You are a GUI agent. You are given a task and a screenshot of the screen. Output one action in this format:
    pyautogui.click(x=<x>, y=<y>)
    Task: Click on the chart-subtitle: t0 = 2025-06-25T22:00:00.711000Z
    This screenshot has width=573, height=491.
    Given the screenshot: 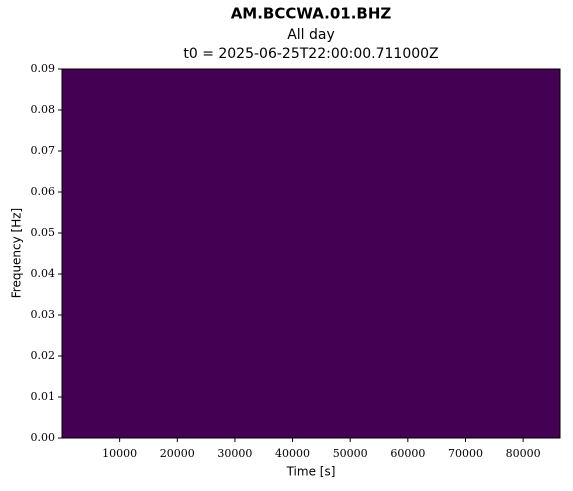 What is the action you would take?
    pyautogui.click(x=310, y=54)
    